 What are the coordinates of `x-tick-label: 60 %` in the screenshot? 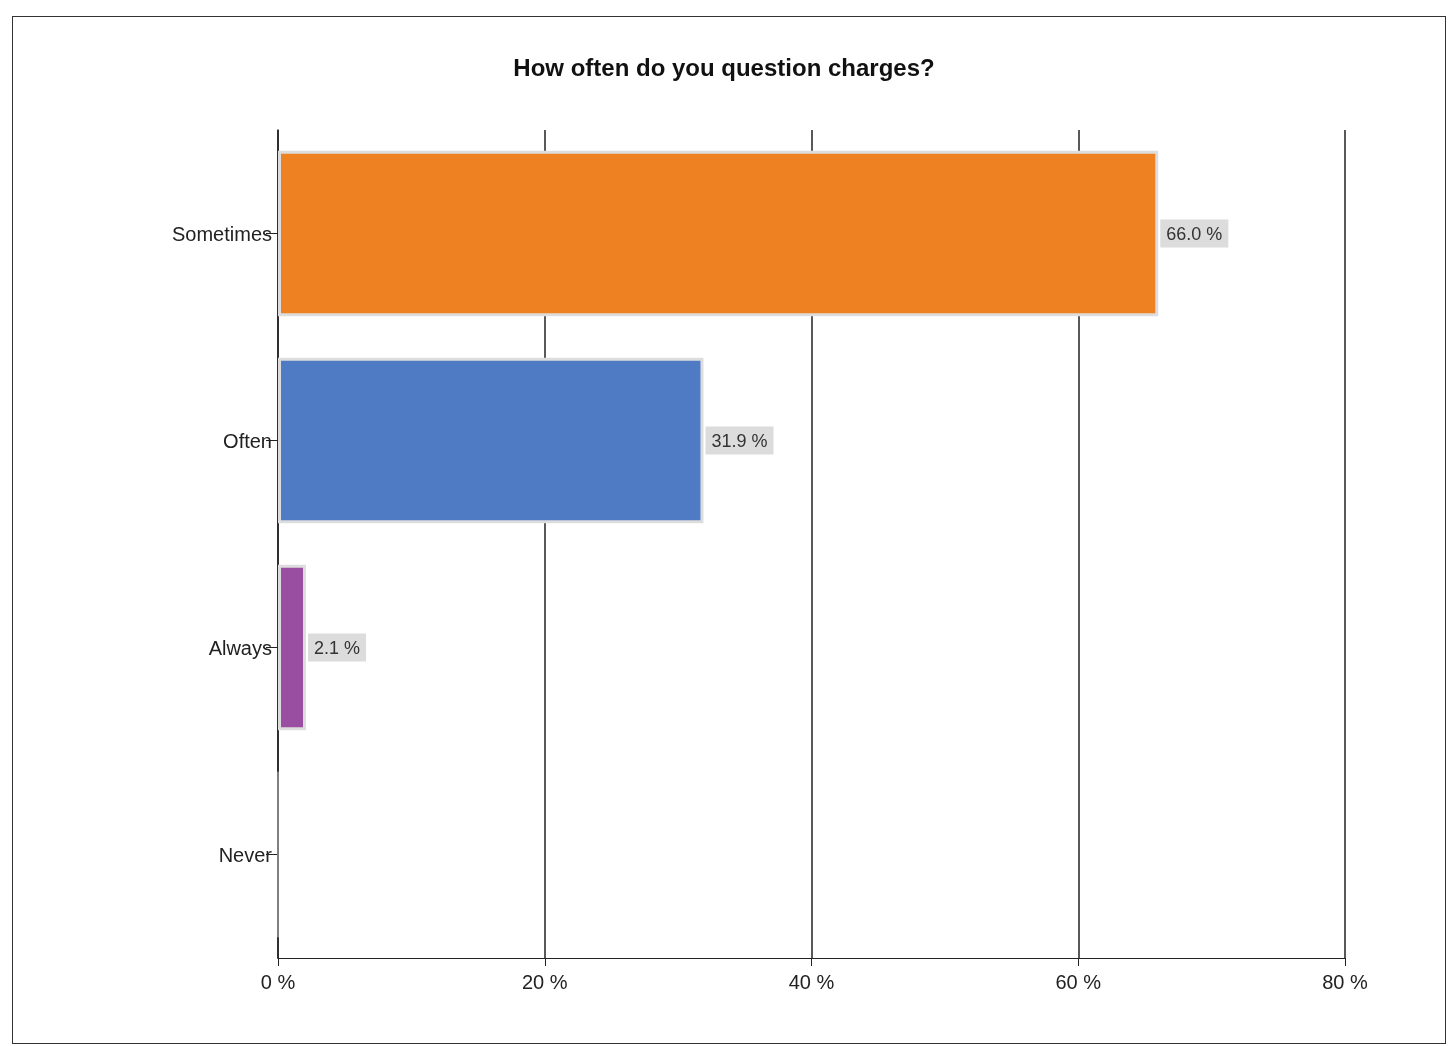 It's located at (1078, 982).